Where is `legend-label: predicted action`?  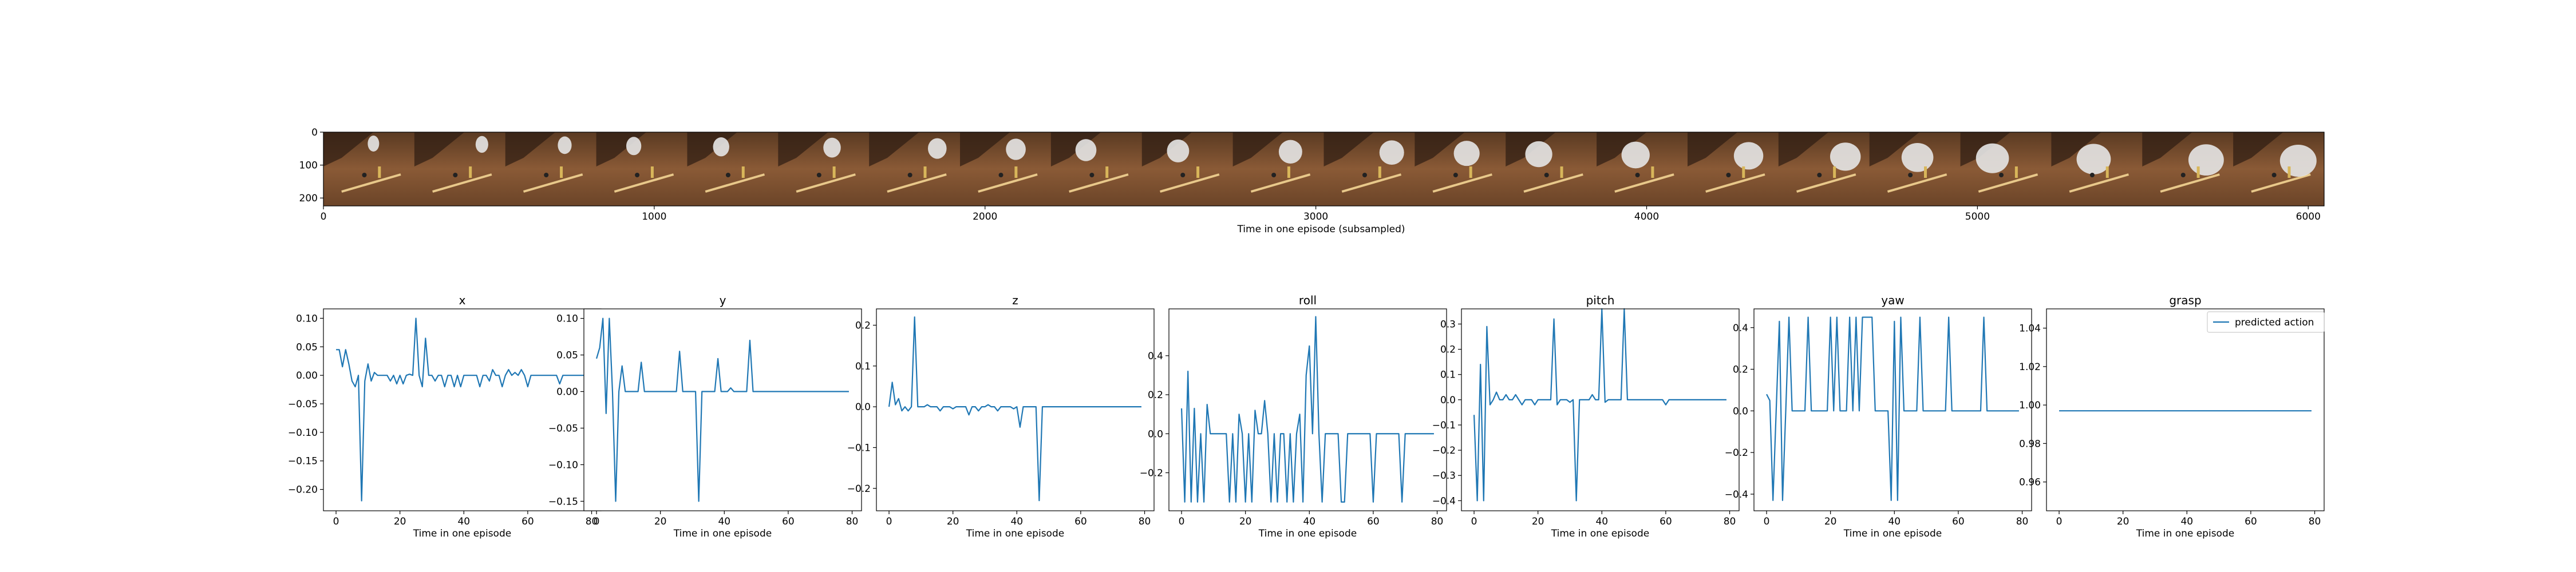 legend-label: predicted action is located at coordinates (2274, 322).